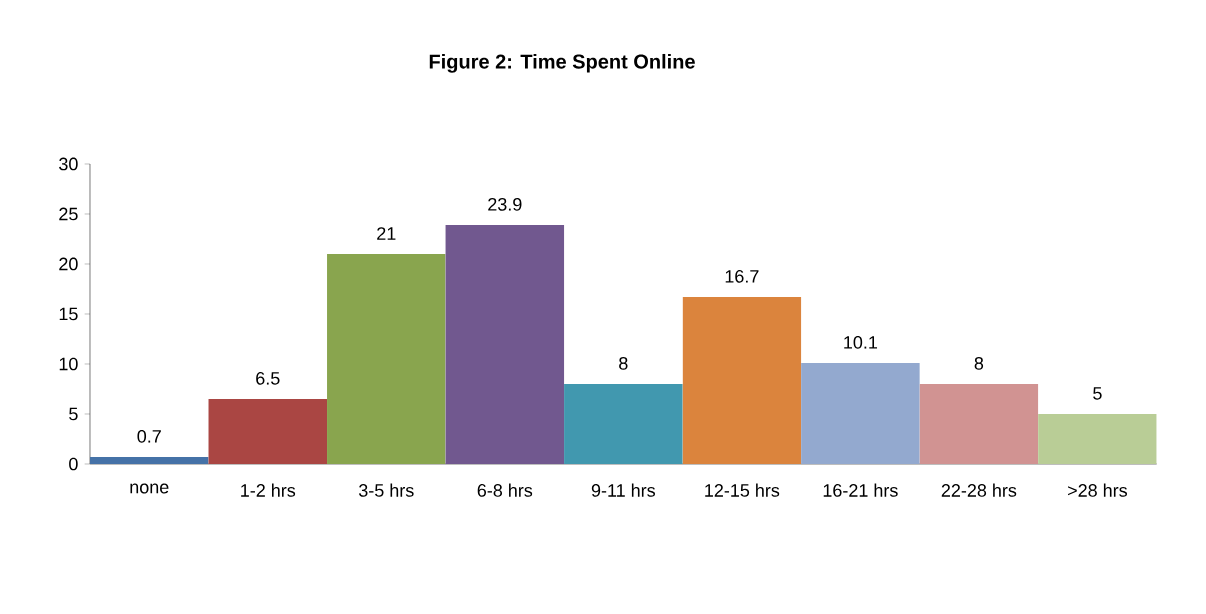 This screenshot has height=614, width=1206. I want to click on data-label: 6.5, so click(268, 378).